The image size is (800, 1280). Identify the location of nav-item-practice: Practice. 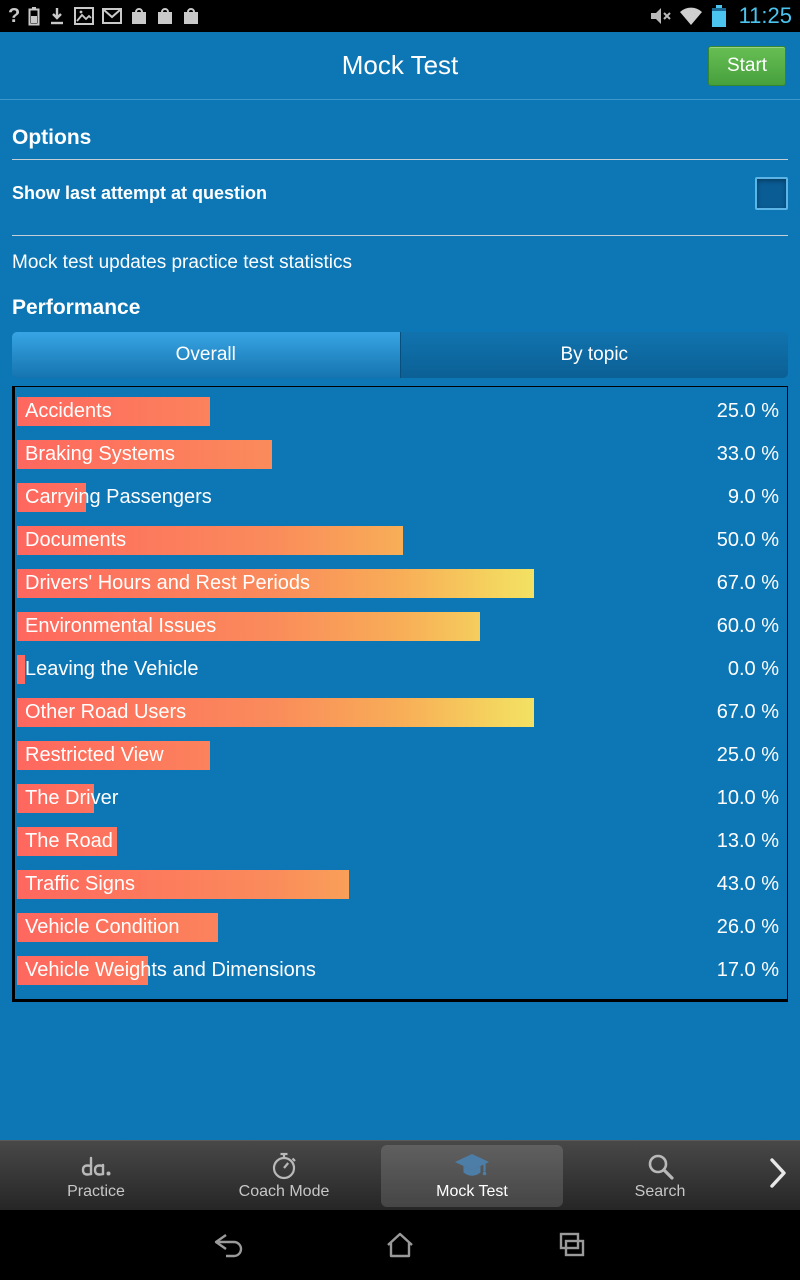
(96, 1176).